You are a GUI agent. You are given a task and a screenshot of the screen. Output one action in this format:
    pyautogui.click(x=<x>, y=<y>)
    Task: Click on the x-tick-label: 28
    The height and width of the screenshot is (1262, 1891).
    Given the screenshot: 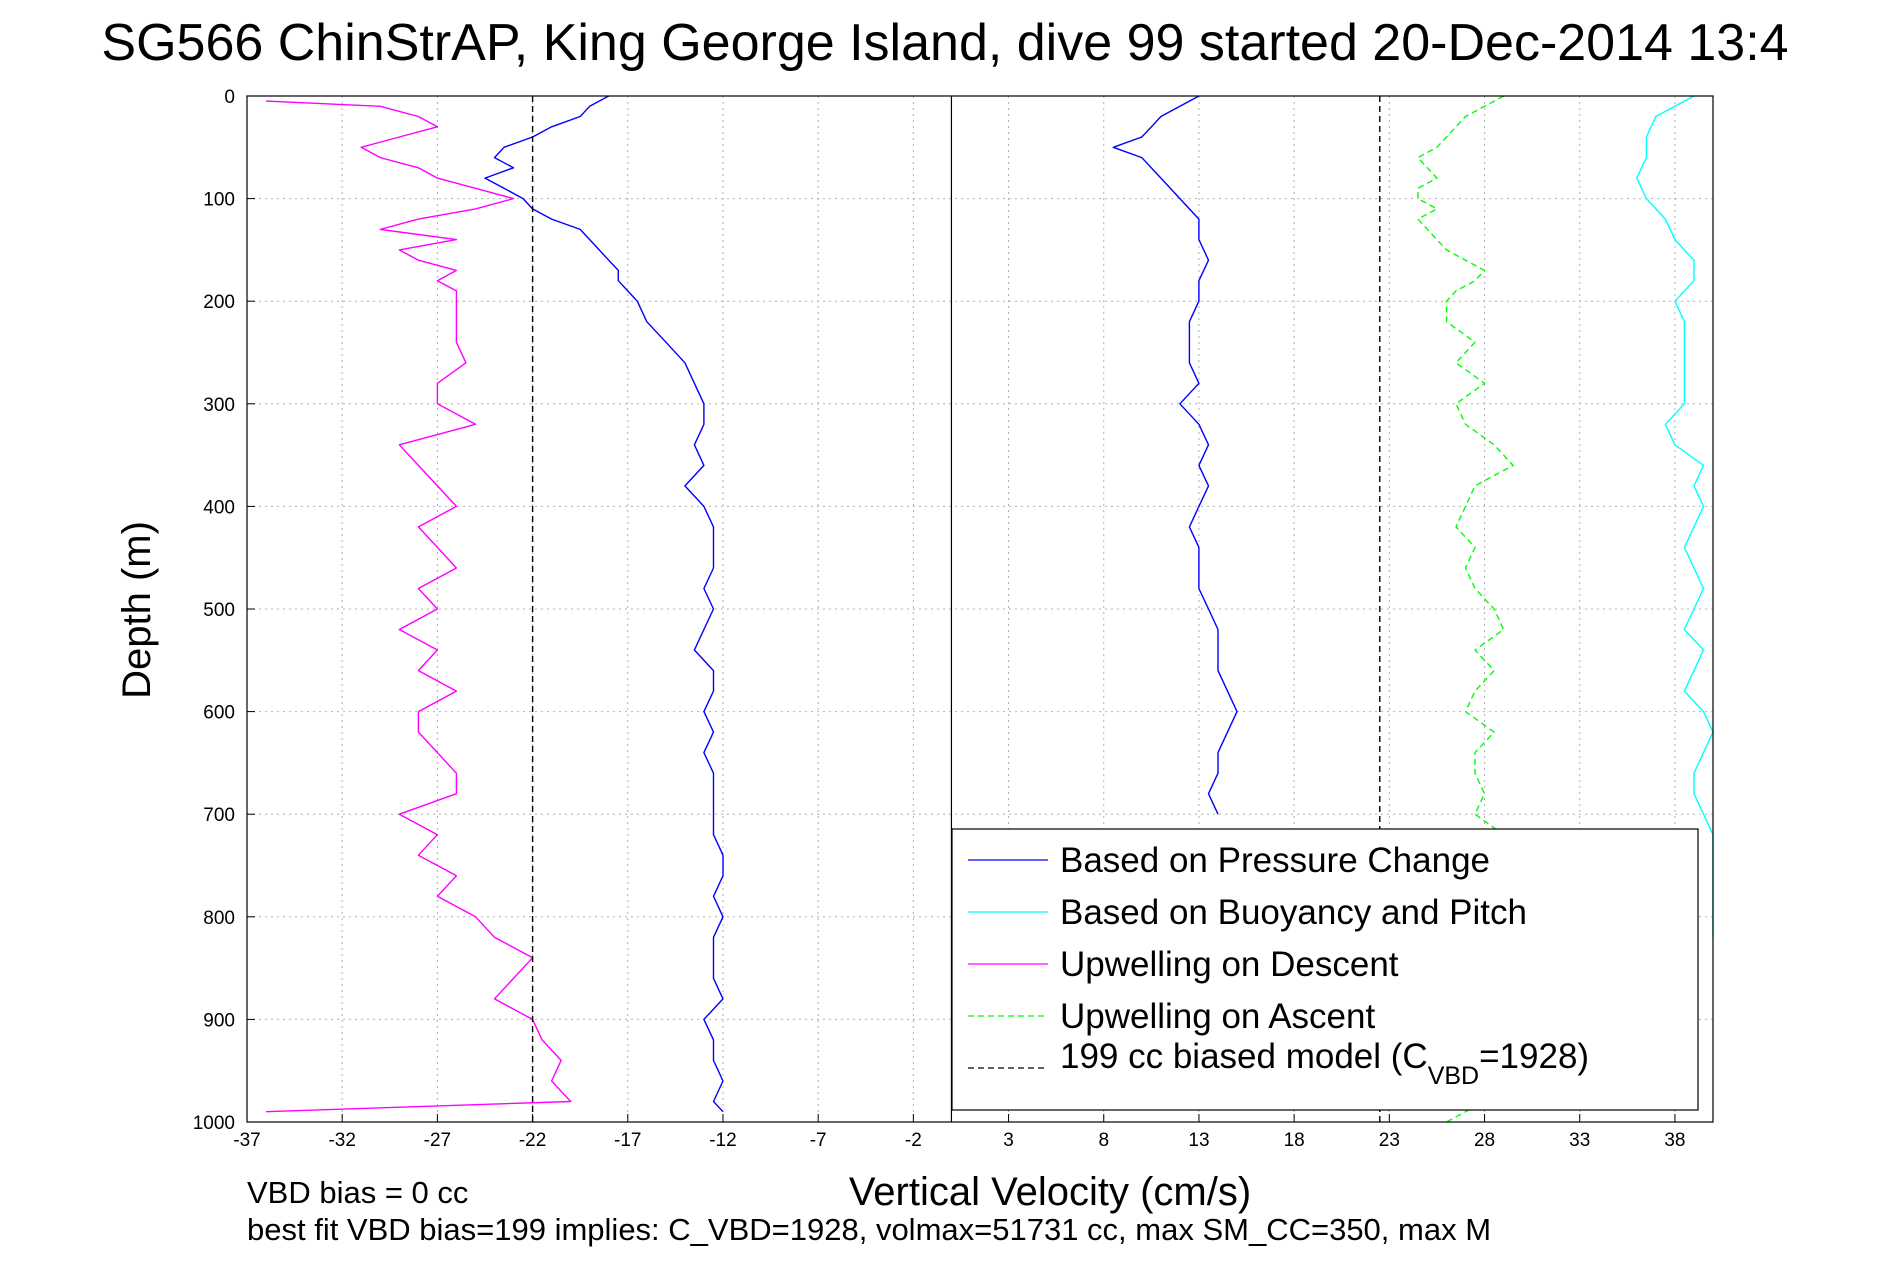 What is the action you would take?
    pyautogui.click(x=1484, y=1140)
    